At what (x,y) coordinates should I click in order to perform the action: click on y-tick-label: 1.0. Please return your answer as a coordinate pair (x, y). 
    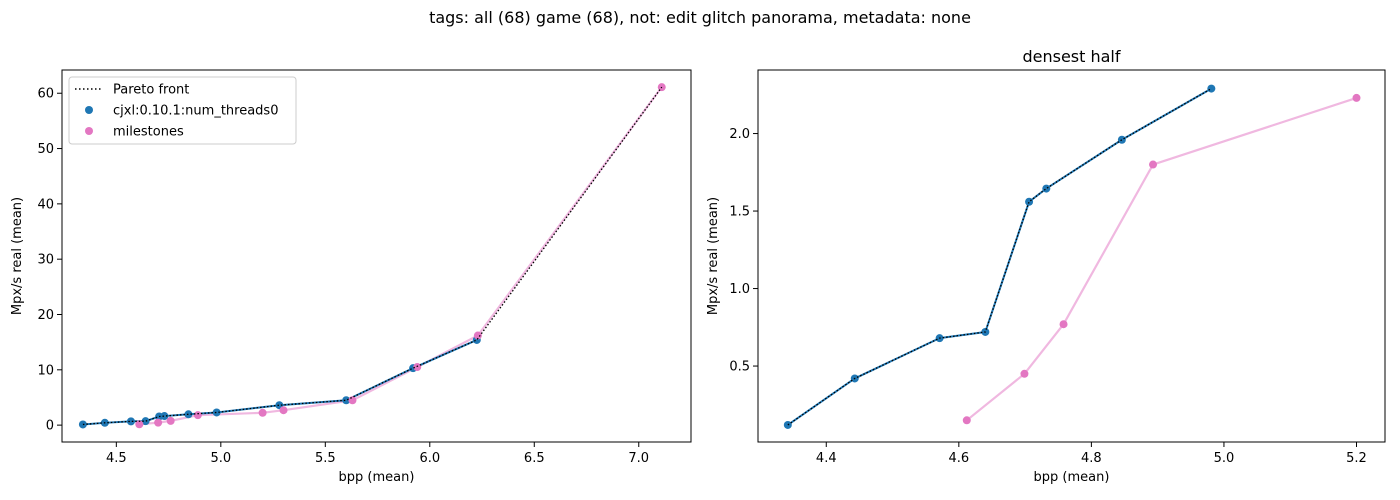
    Looking at the image, I should click on (739, 289).